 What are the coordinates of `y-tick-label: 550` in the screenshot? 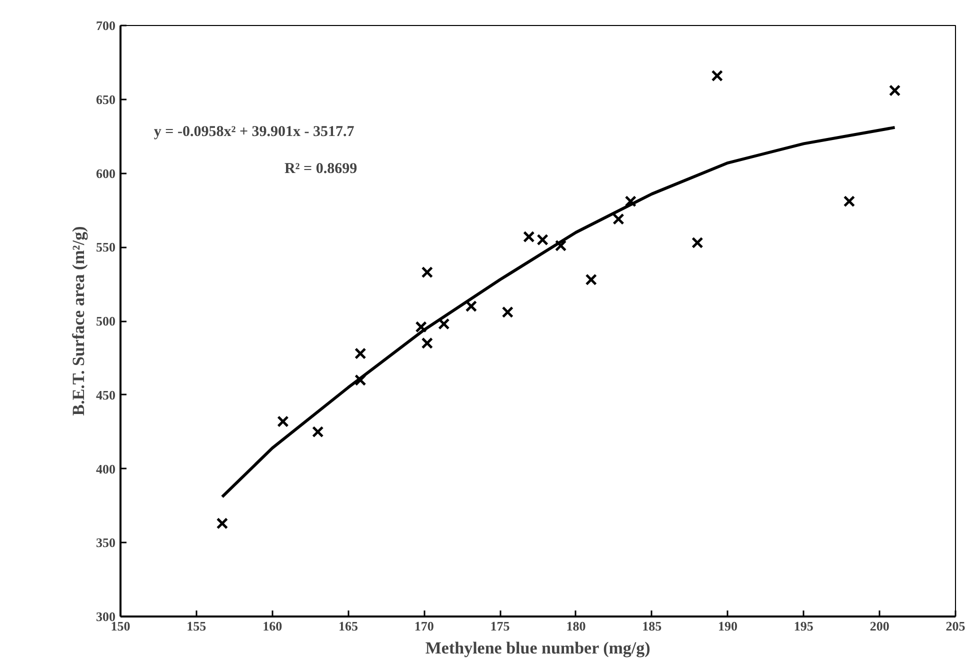 It's located at (106, 247).